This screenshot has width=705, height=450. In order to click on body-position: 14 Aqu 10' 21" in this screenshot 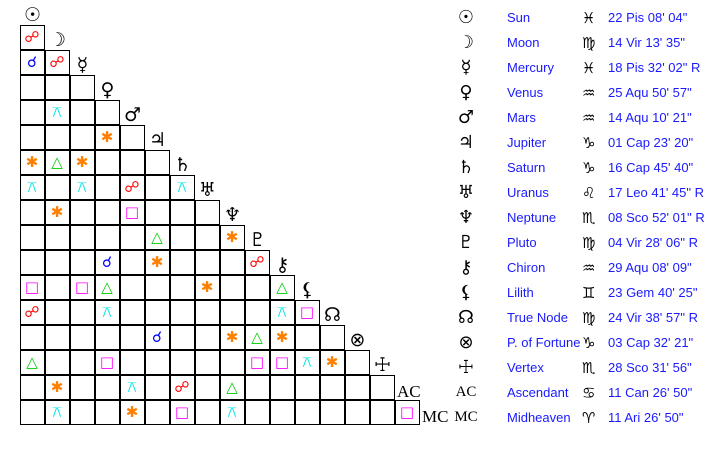, I will do `click(650, 117)`.